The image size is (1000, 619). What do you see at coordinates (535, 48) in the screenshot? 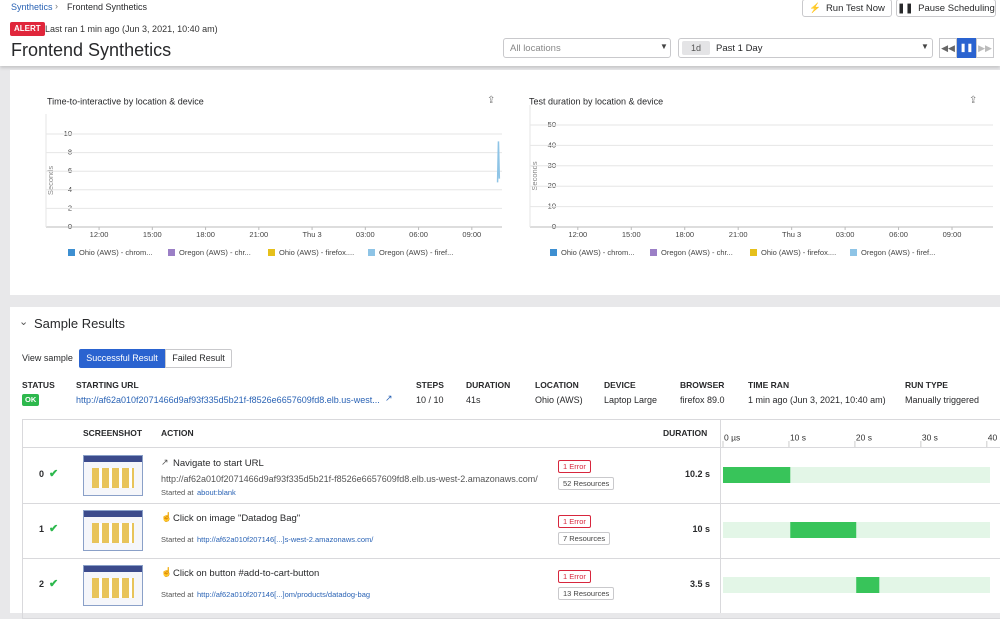
I see `dropdown-value: All locations` at bounding box center [535, 48].